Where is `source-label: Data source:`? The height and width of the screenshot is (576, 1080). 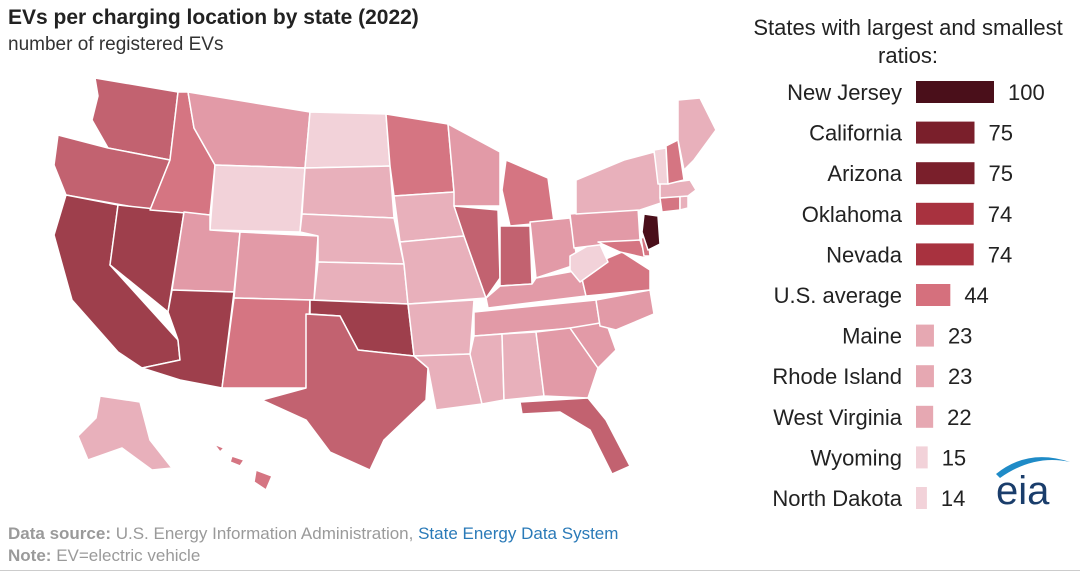
source-label: Data source: is located at coordinates (59, 533).